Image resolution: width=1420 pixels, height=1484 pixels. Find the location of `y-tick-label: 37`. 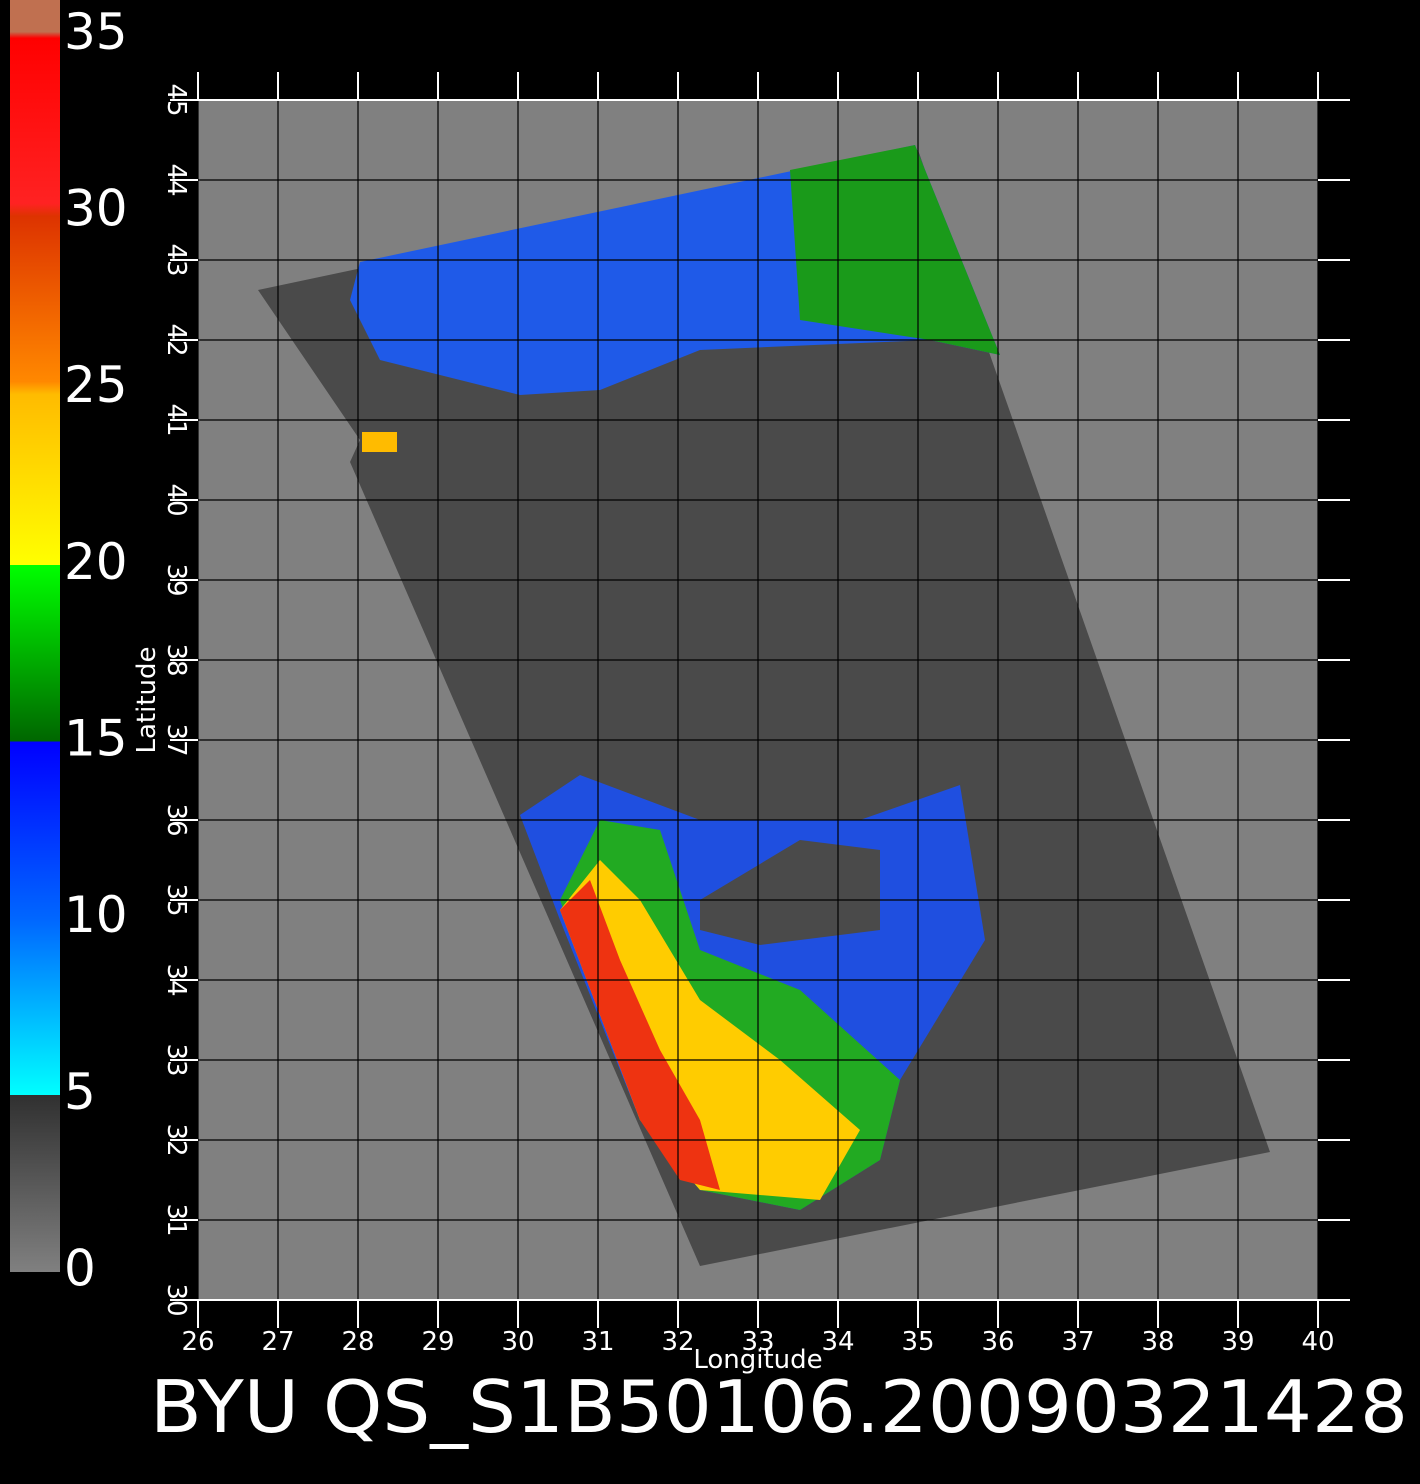

y-tick-label: 37 is located at coordinates (176, 739).